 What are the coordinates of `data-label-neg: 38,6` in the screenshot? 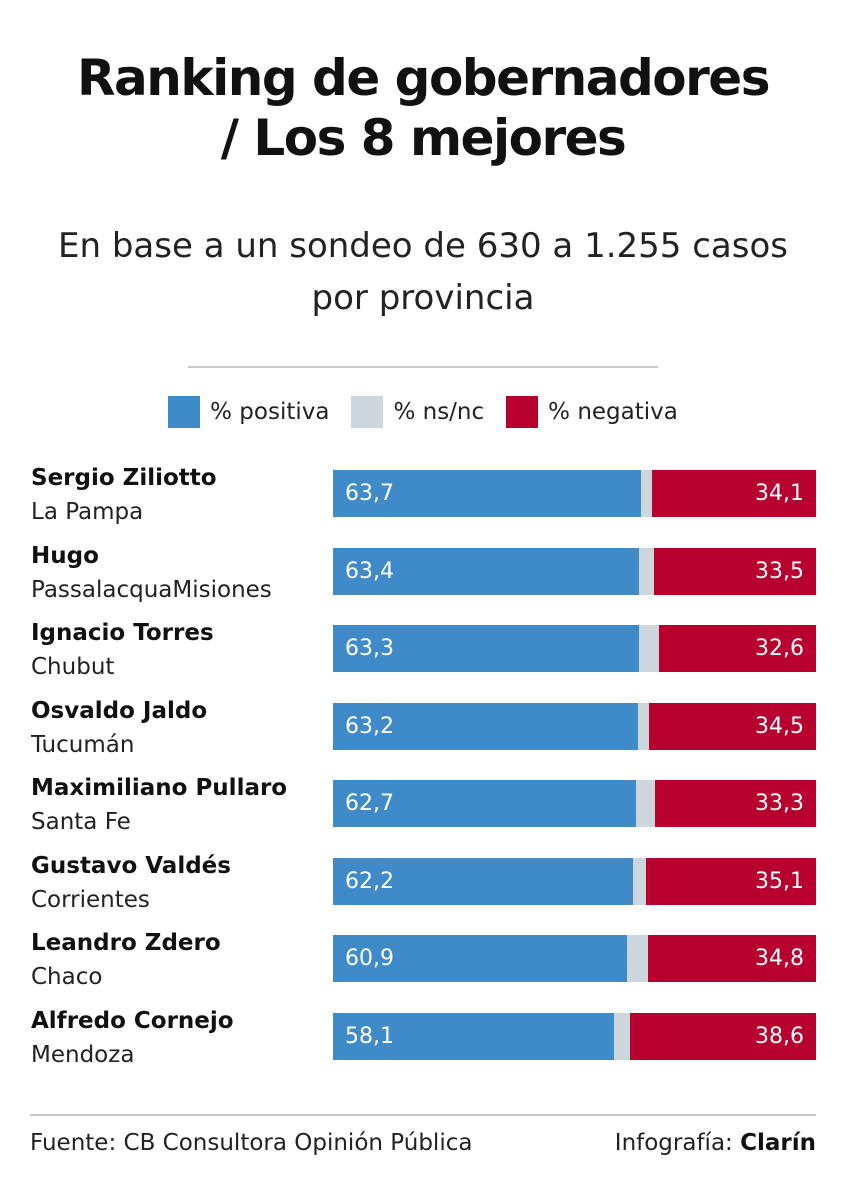 It's located at (779, 1036).